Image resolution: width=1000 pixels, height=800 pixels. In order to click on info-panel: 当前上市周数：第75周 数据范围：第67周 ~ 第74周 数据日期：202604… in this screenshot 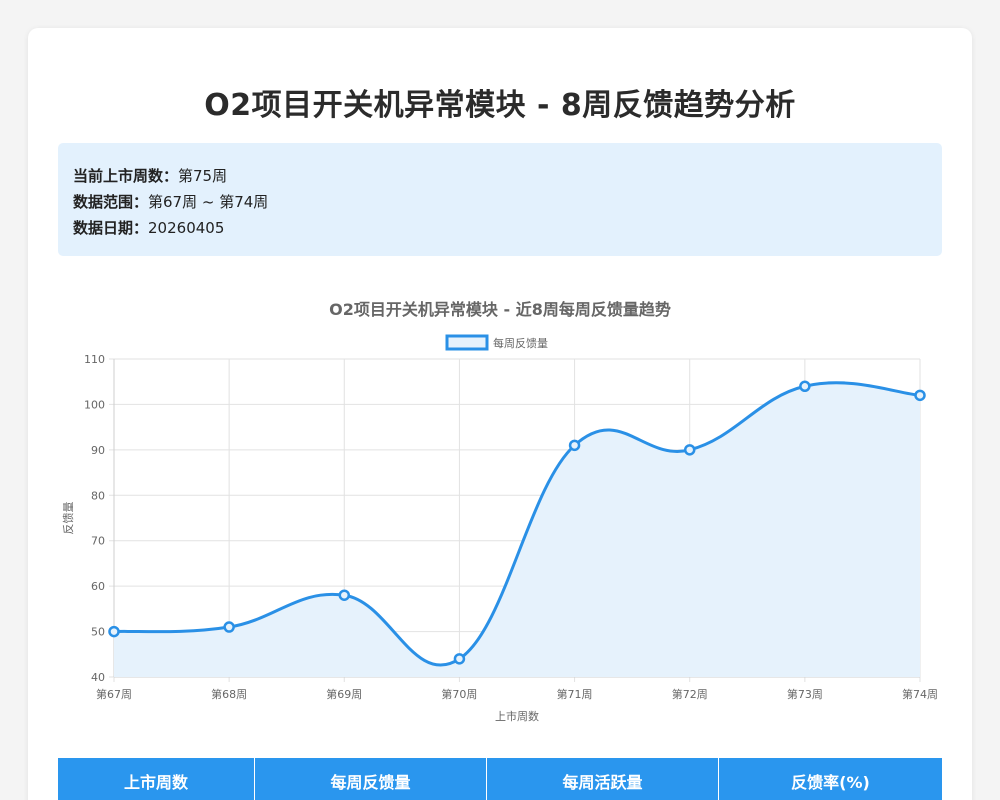, I will do `click(500, 199)`.